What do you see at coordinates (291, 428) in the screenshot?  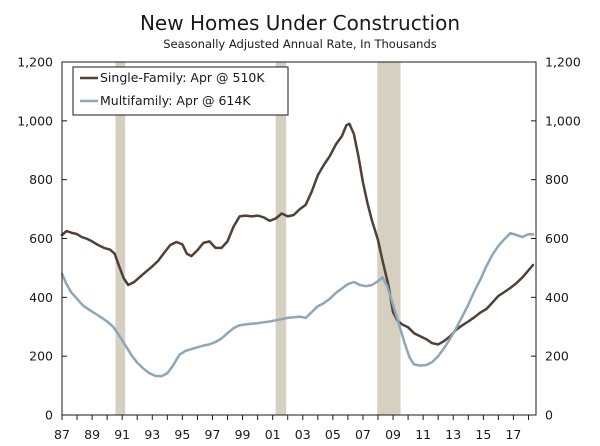 I see `x-axis: 87 89 91 93 95 97 99 01 03 05 07 09 11 13 15 17` at bounding box center [291, 428].